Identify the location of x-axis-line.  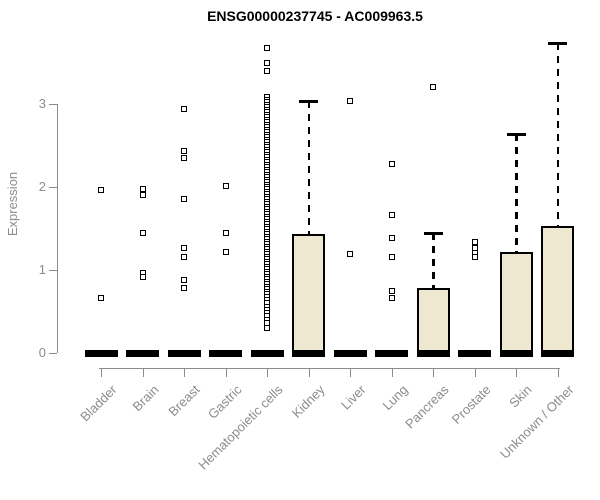
(329, 368).